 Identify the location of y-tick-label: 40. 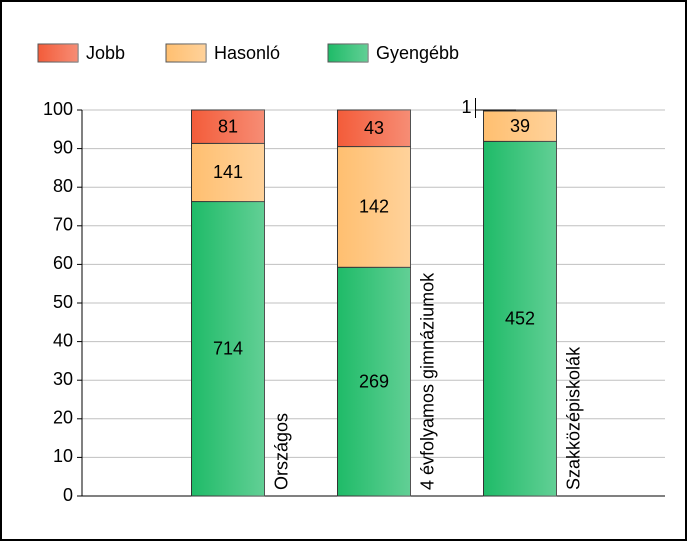
(63, 340).